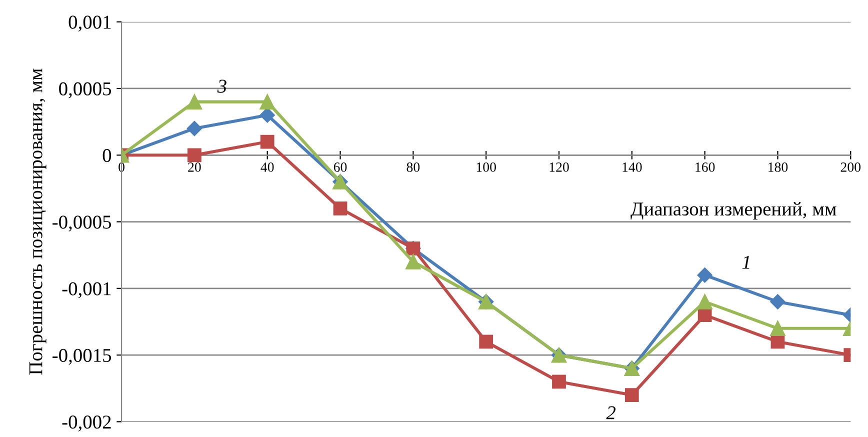 The width and height of the screenshot is (868, 437). Describe the element at coordinates (221, 86) in the screenshot. I see `series-label: 3` at that location.